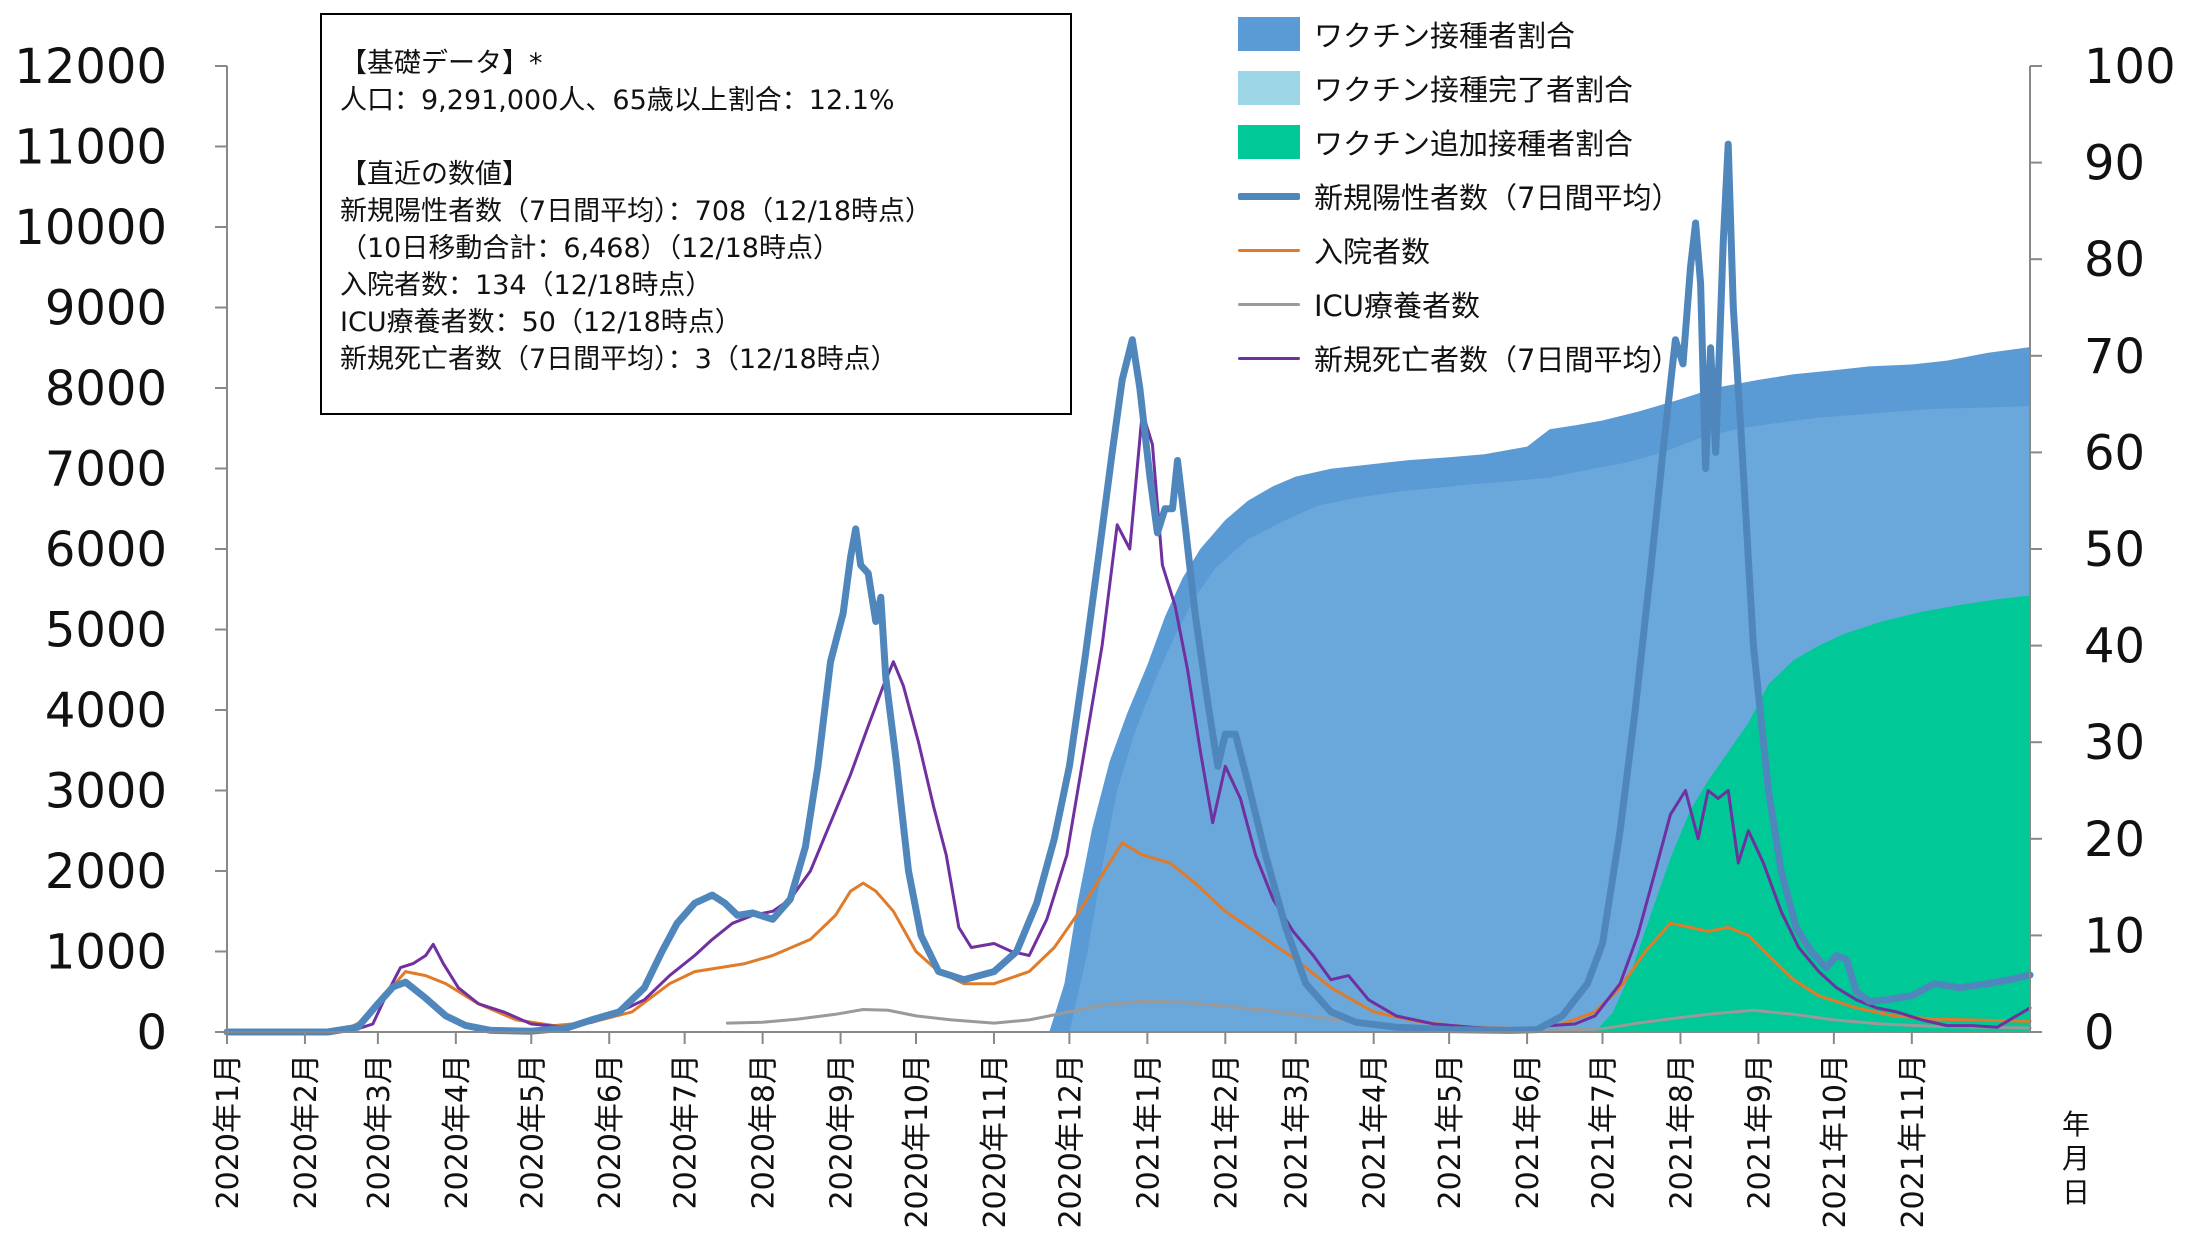 This screenshot has width=2188, height=1251. What do you see at coordinates (2114, 936) in the screenshot?
I see `y-right-tick-label: 10` at bounding box center [2114, 936].